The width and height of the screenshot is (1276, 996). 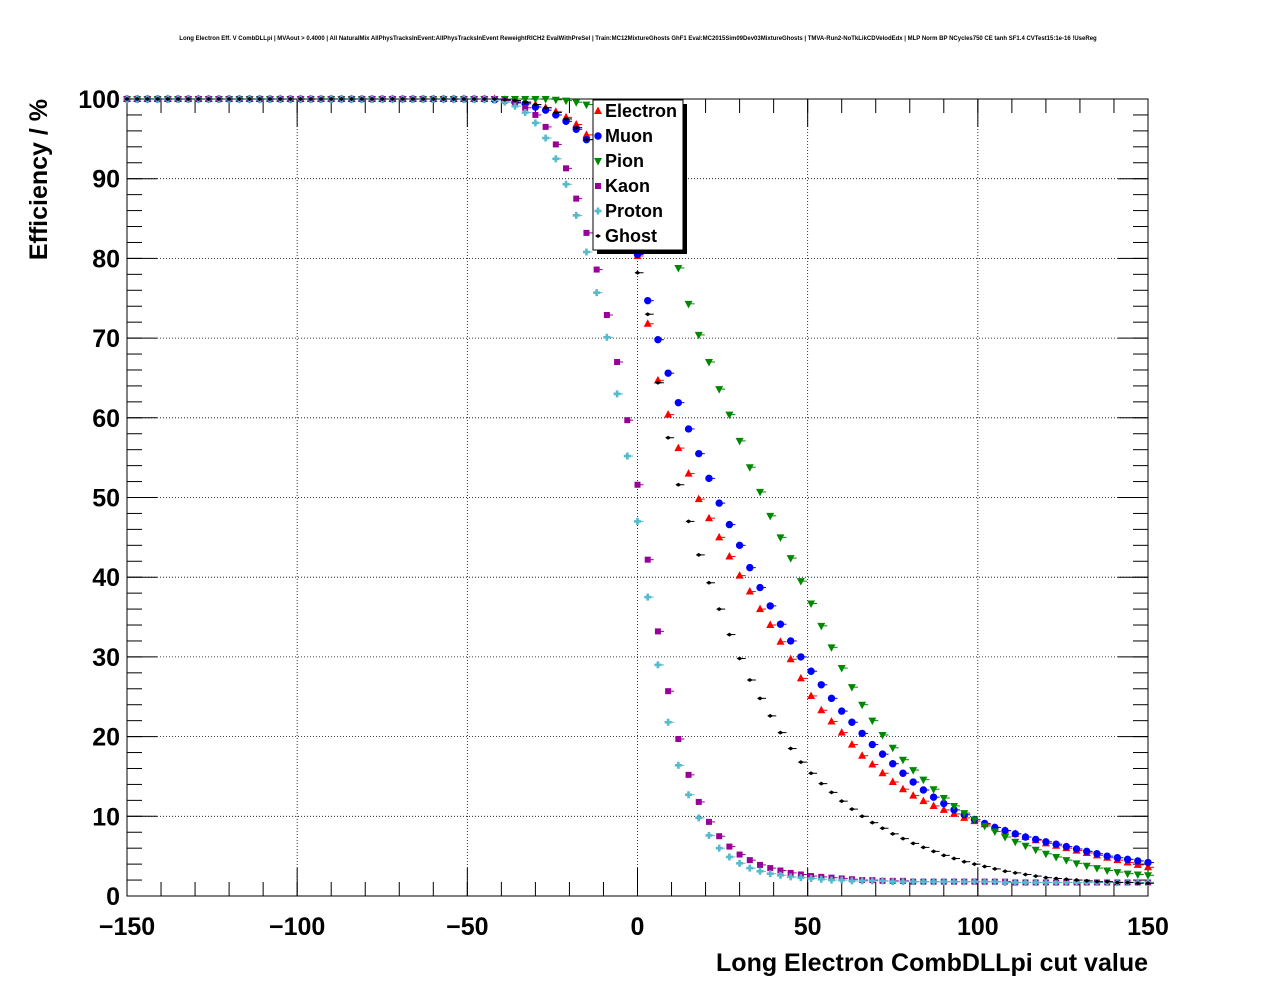 What do you see at coordinates (624, 161) in the screenshot?
I see `legend-label: Pion` at bounding box center [624, 161].